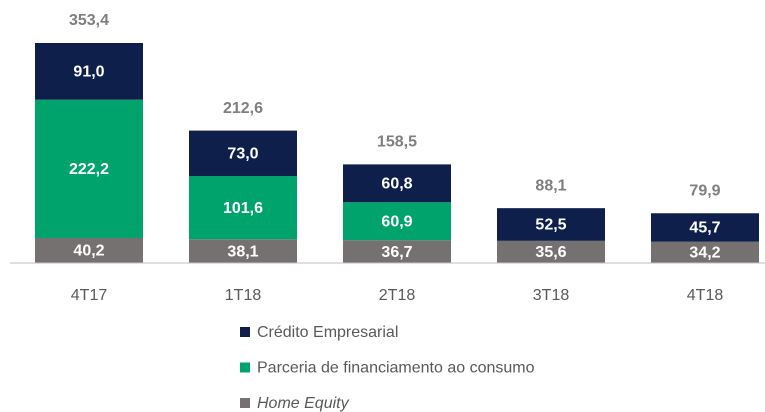 The height and width of the screenshot is (412, 765). Describe the element at coordinates (327, 332) in the screenshot. I see `legend-label: Crédito Empresarial` at that location.